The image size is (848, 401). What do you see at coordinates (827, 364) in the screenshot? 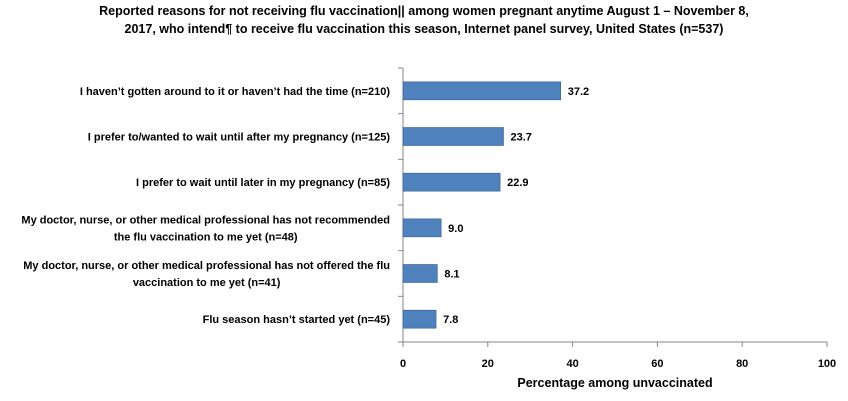
I see `x-tick-label: 100` at bounding box center [827, 364].